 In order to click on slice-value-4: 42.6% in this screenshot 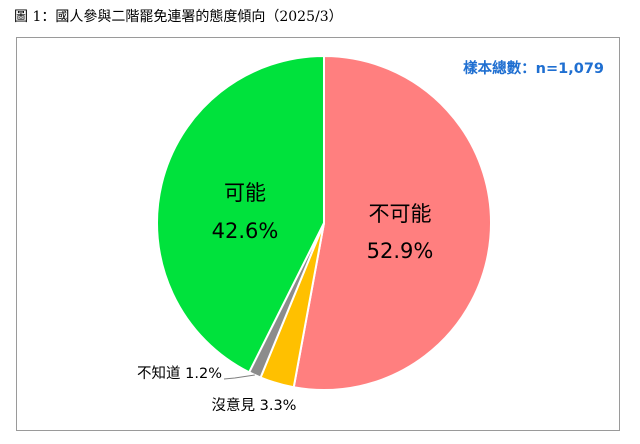, I will do `click(245, 231)`.